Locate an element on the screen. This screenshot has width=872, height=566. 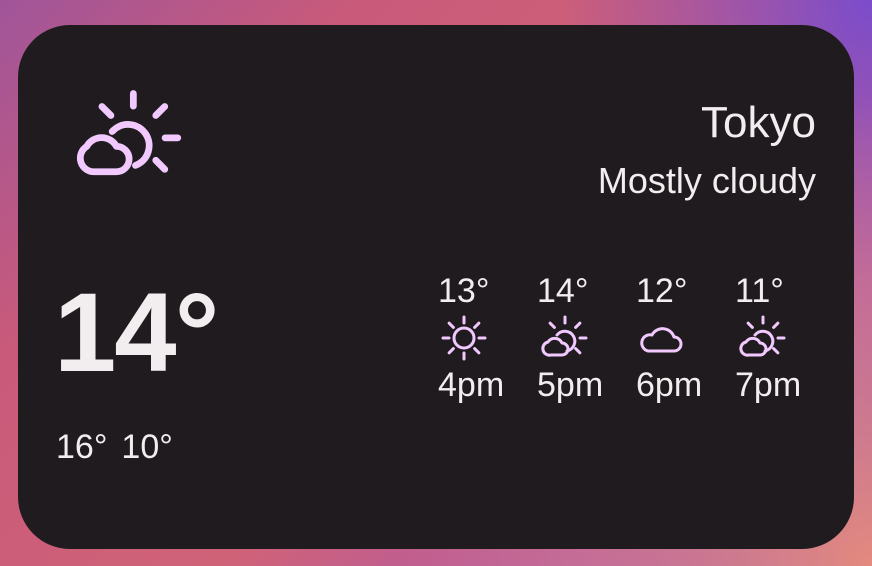
sunny-icon is located at coordinates (464, 338).